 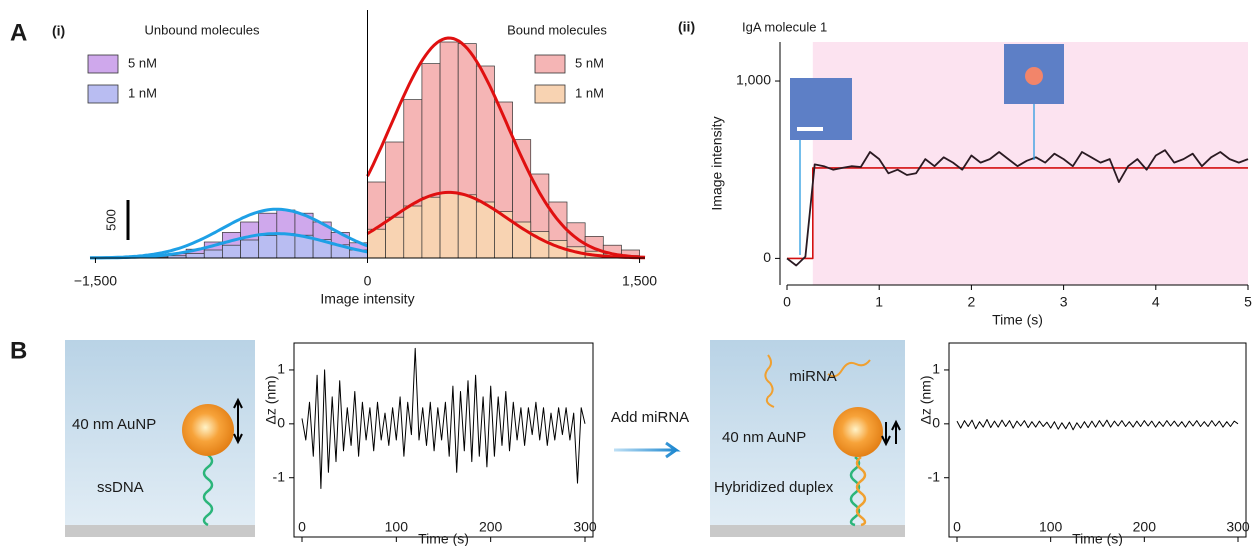 I want to click on diagram-before: 40 nm AuNP ssDNA, so click(x=160, y=438).